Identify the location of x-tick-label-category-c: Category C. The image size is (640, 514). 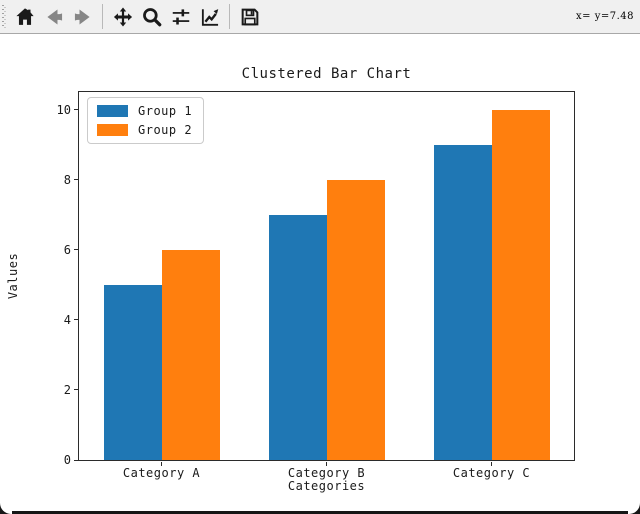
(491, 473).